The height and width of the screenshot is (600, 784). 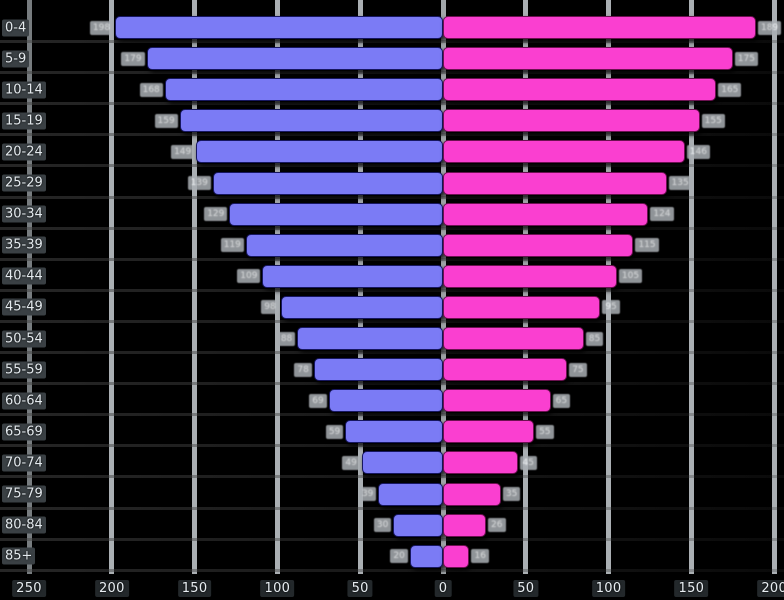 What do you see at coordinates (24, 307) in the screenshot?
I see `y-axis-label-45-49: 45-49` at bounding box center [24, 307].